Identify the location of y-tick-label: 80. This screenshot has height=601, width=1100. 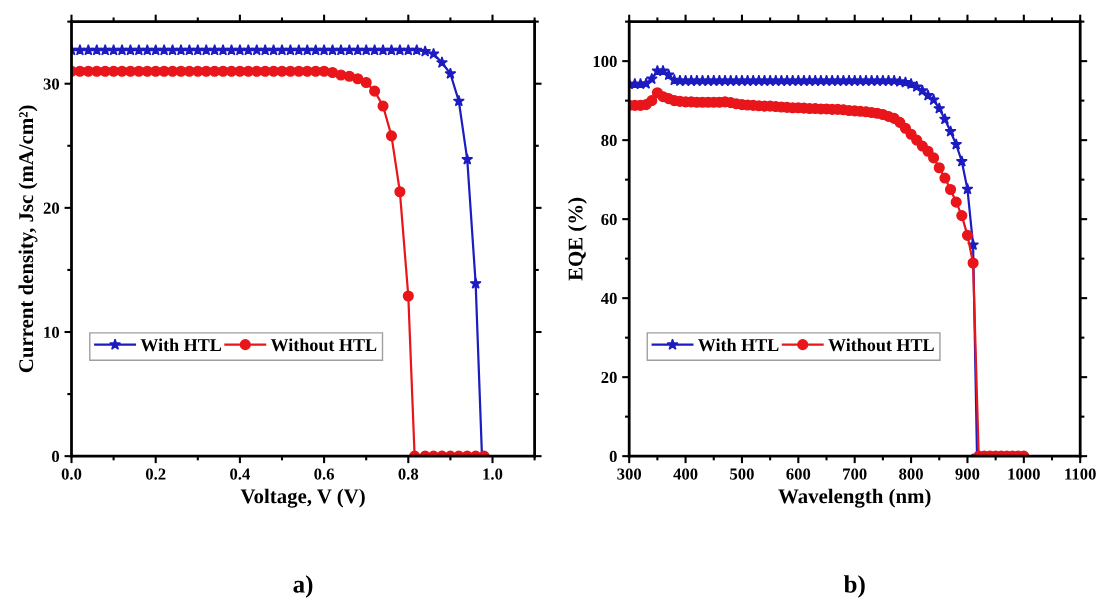
(609, 140).